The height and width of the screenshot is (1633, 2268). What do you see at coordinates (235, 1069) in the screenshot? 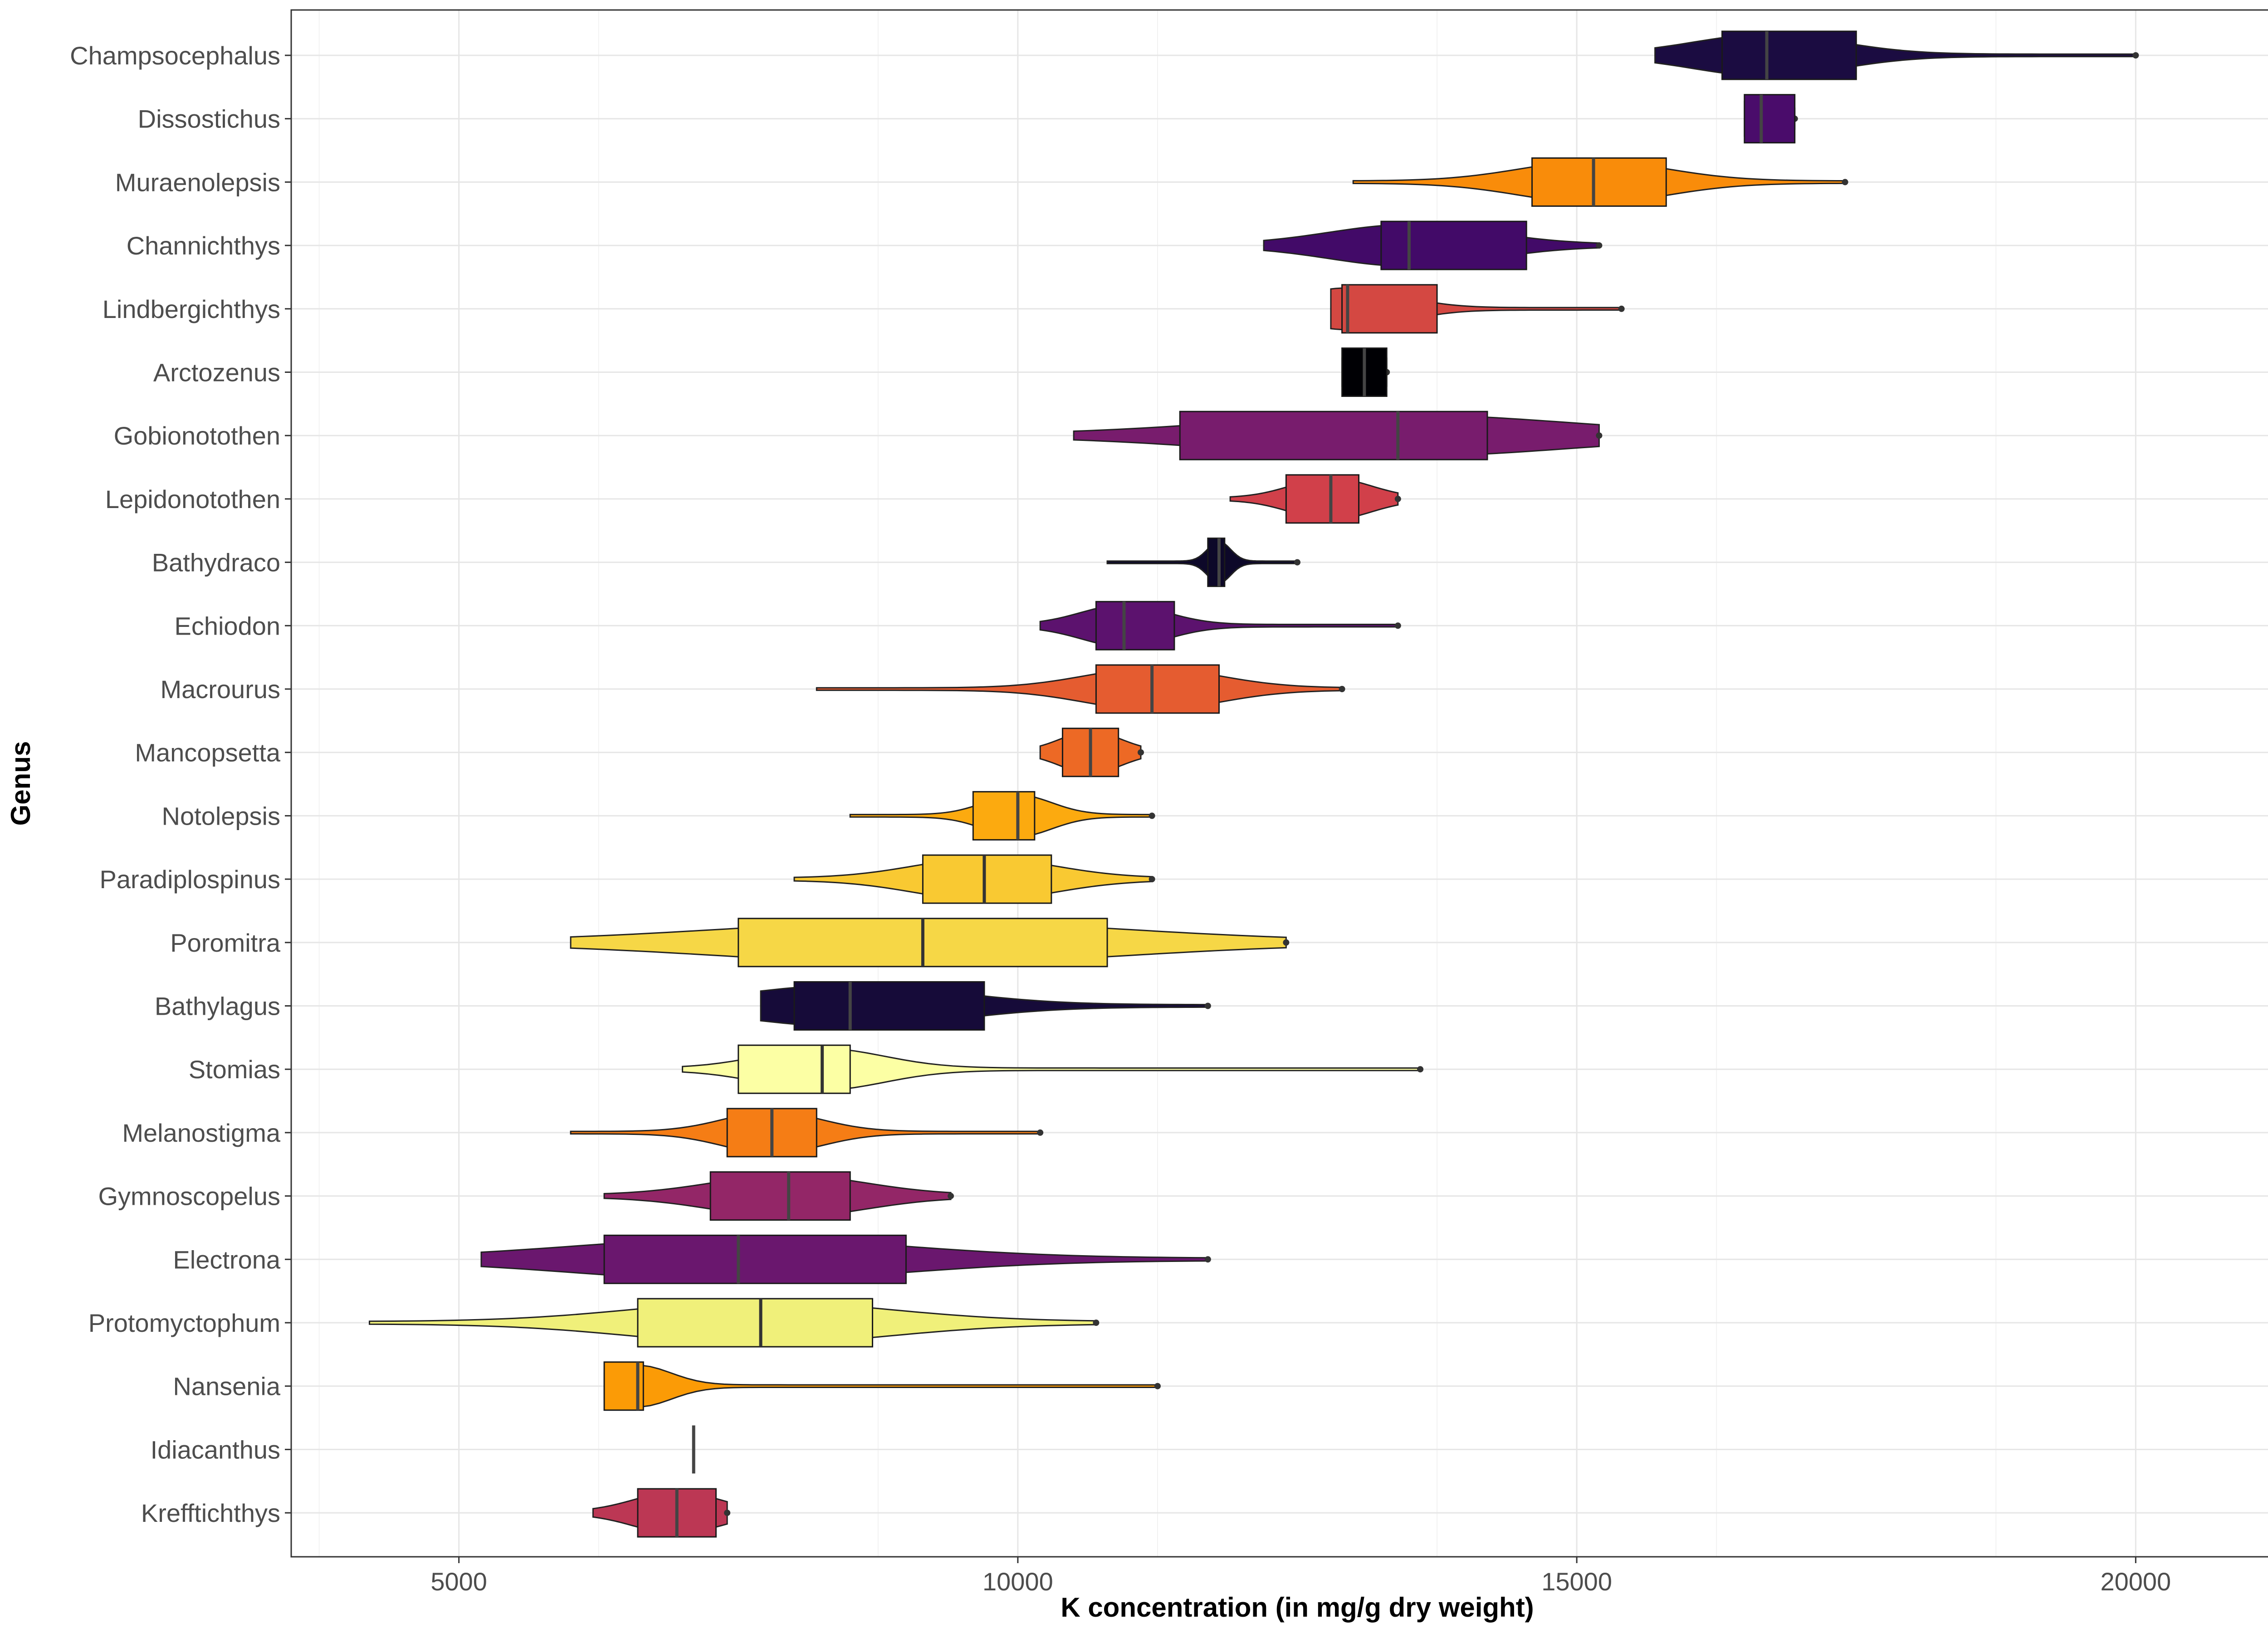
I see `y-tick-label-stomias: Stomias` at bounding box center [235, 1069].